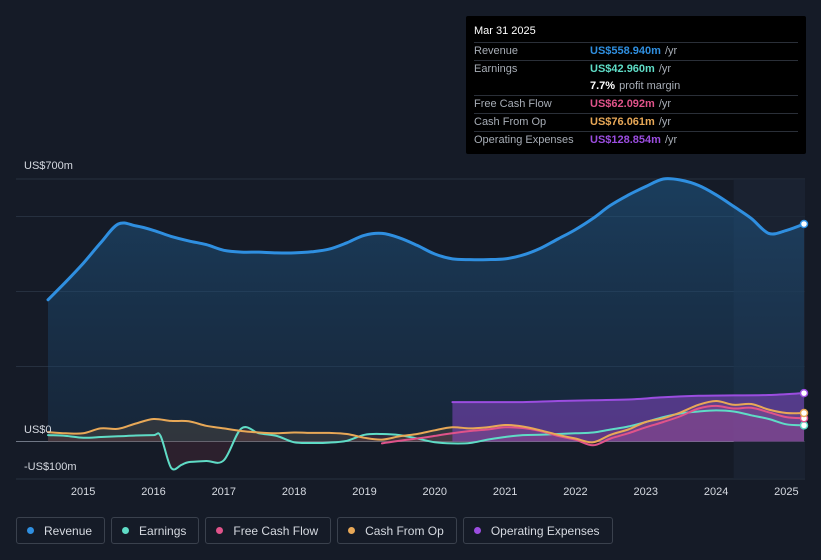  I want to click on x-tick-label: 2020, so click(435, 492).